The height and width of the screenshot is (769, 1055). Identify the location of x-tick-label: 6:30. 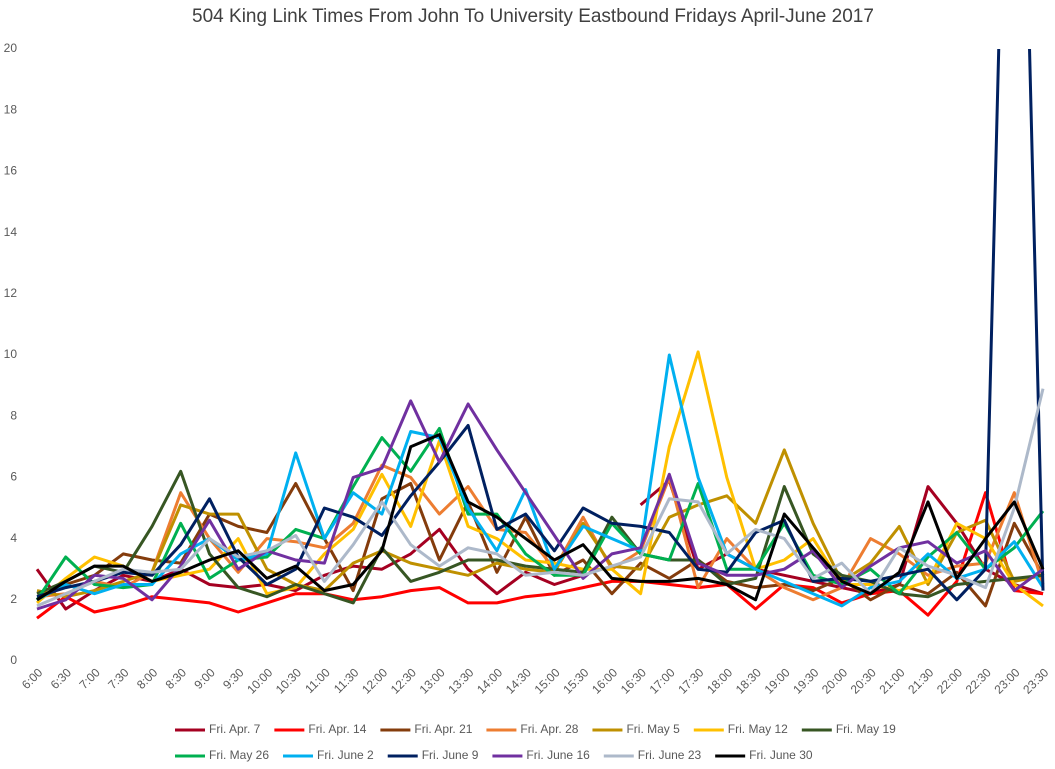
(61, 678).